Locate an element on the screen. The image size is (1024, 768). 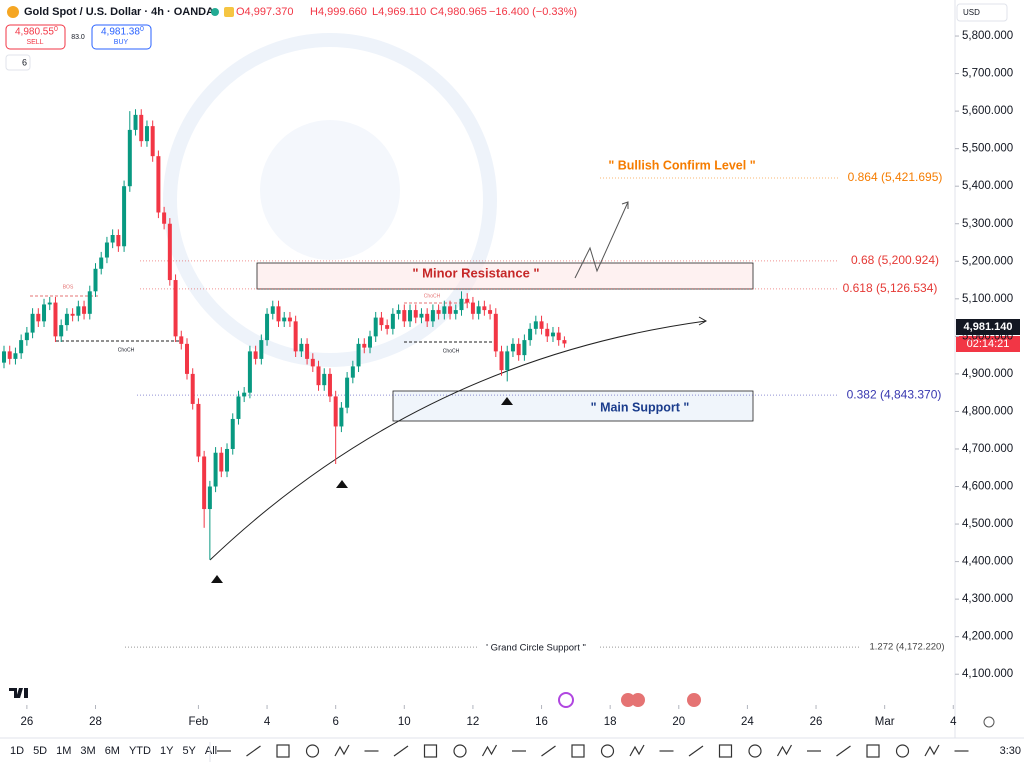
sell-label: SELL is located at coordinates (34, 42).